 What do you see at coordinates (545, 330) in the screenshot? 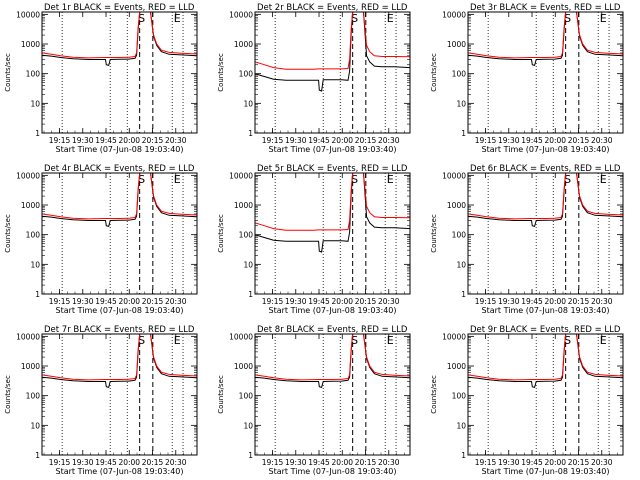
I see `panel-title: Det 9r BLACK = Events, RED = LLD` at bounding box center [545, 330].